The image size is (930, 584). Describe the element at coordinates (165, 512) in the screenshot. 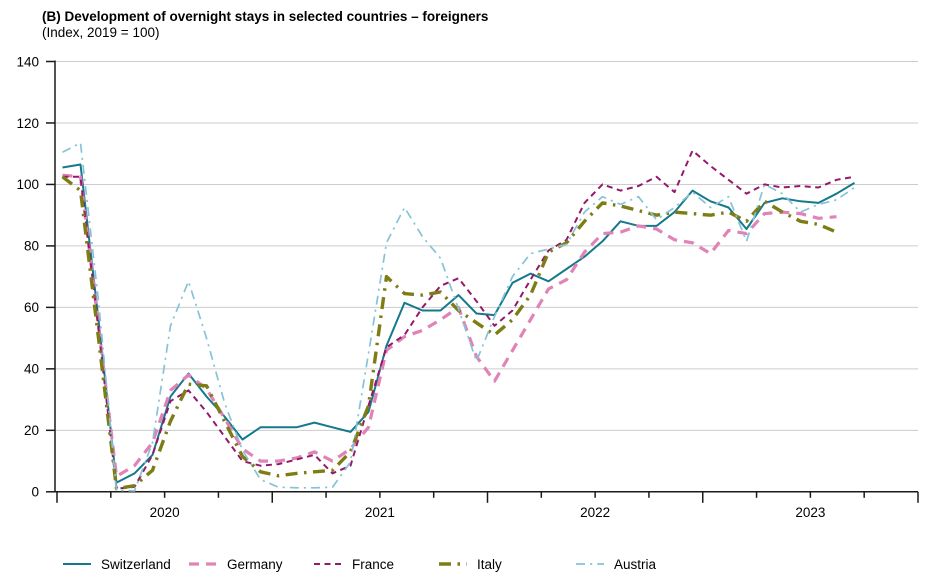

I see `x-year-label: 2020` at that location.